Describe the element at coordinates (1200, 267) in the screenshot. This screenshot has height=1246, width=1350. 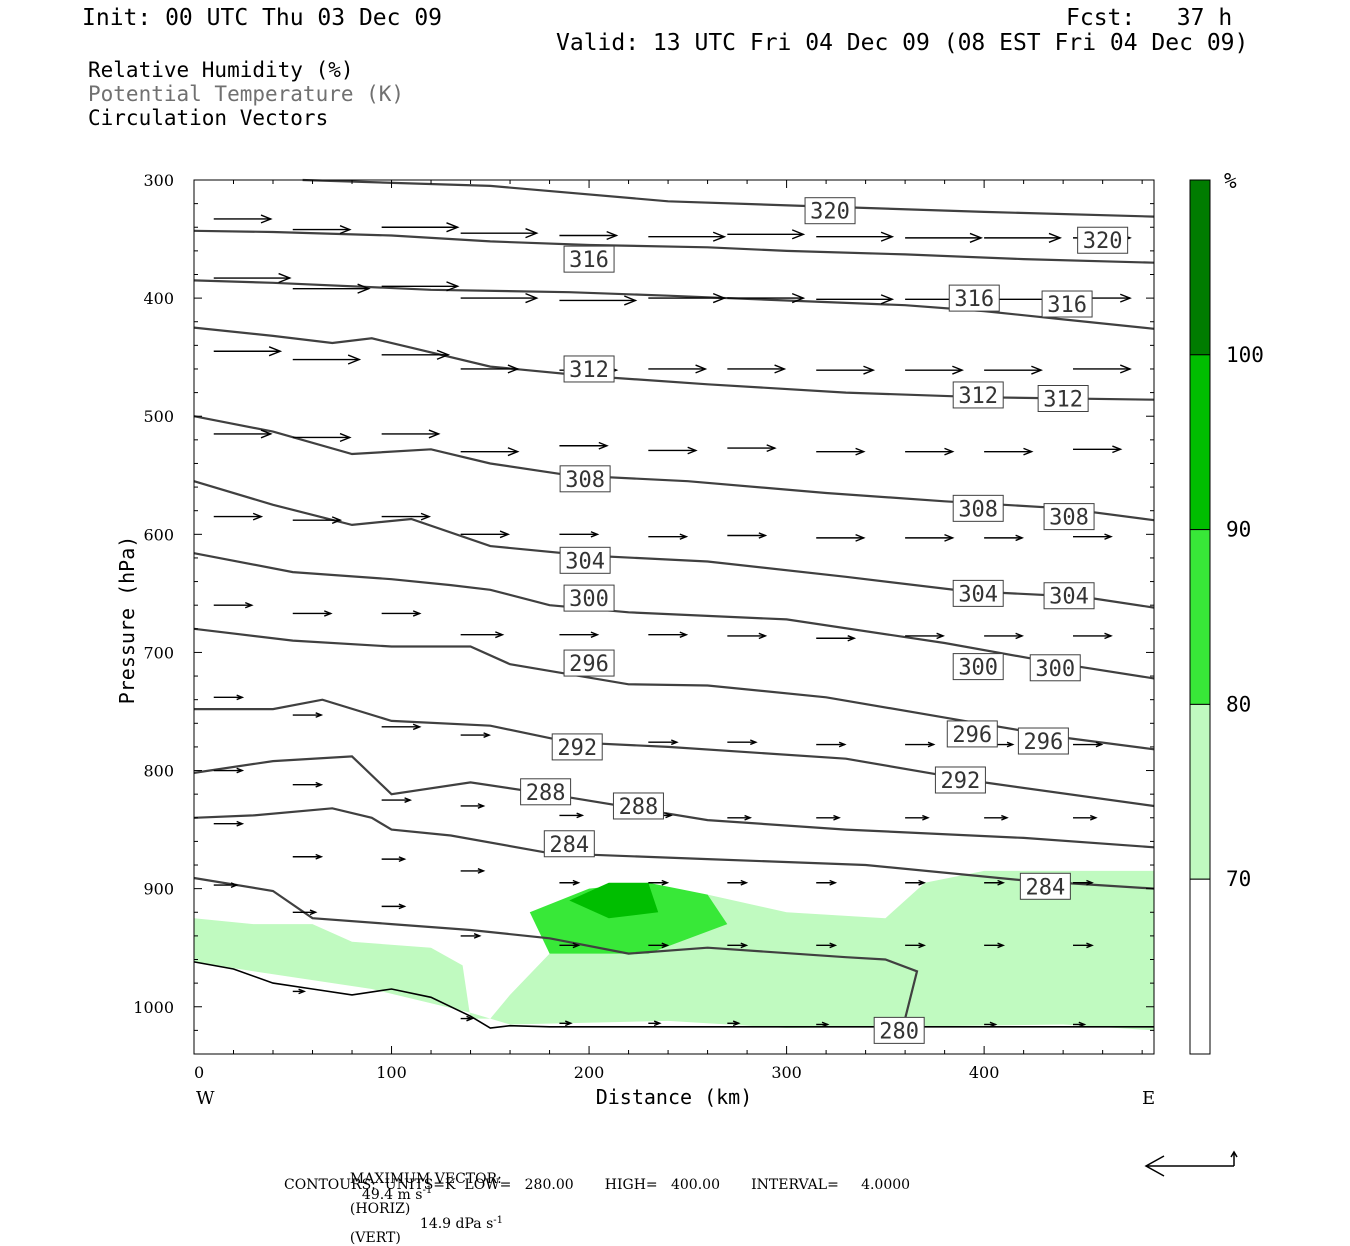
I see `colorbar-segment` at that location.